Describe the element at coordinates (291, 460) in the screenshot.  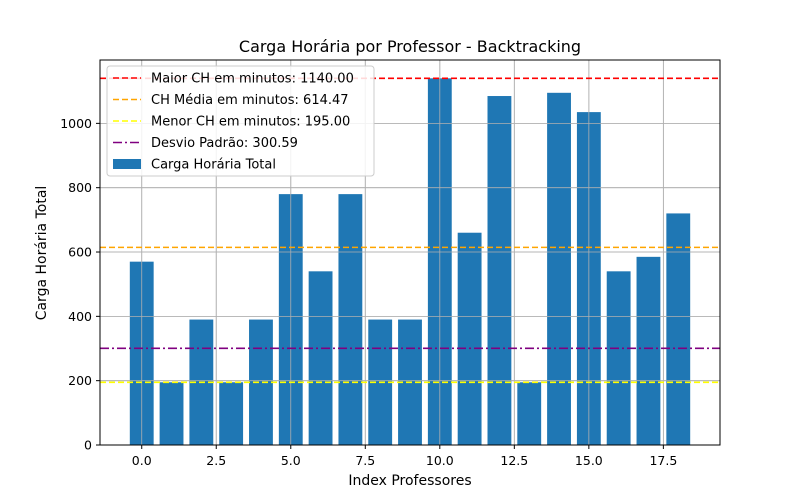
I see `x-tick-label: 5.0` at that location.